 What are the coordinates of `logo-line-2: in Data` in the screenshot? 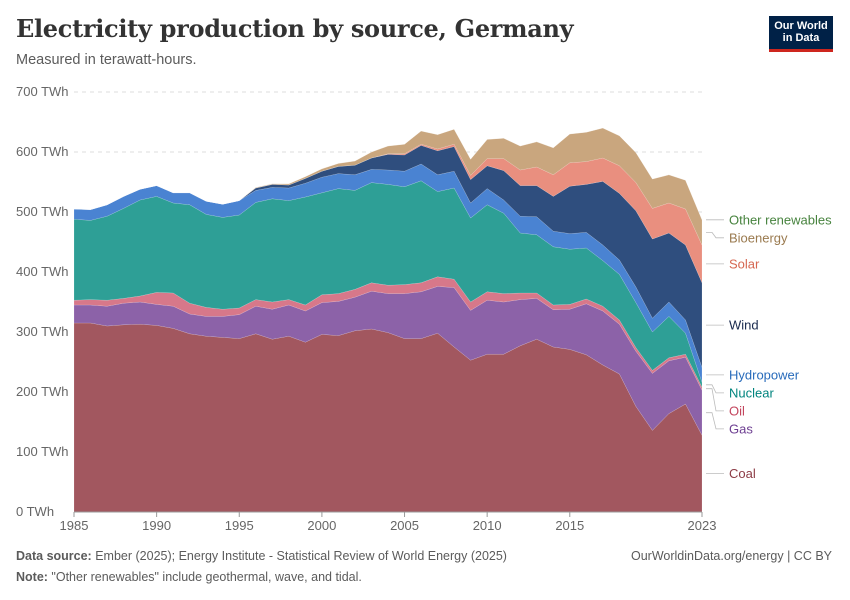 It's located at (801, 38).